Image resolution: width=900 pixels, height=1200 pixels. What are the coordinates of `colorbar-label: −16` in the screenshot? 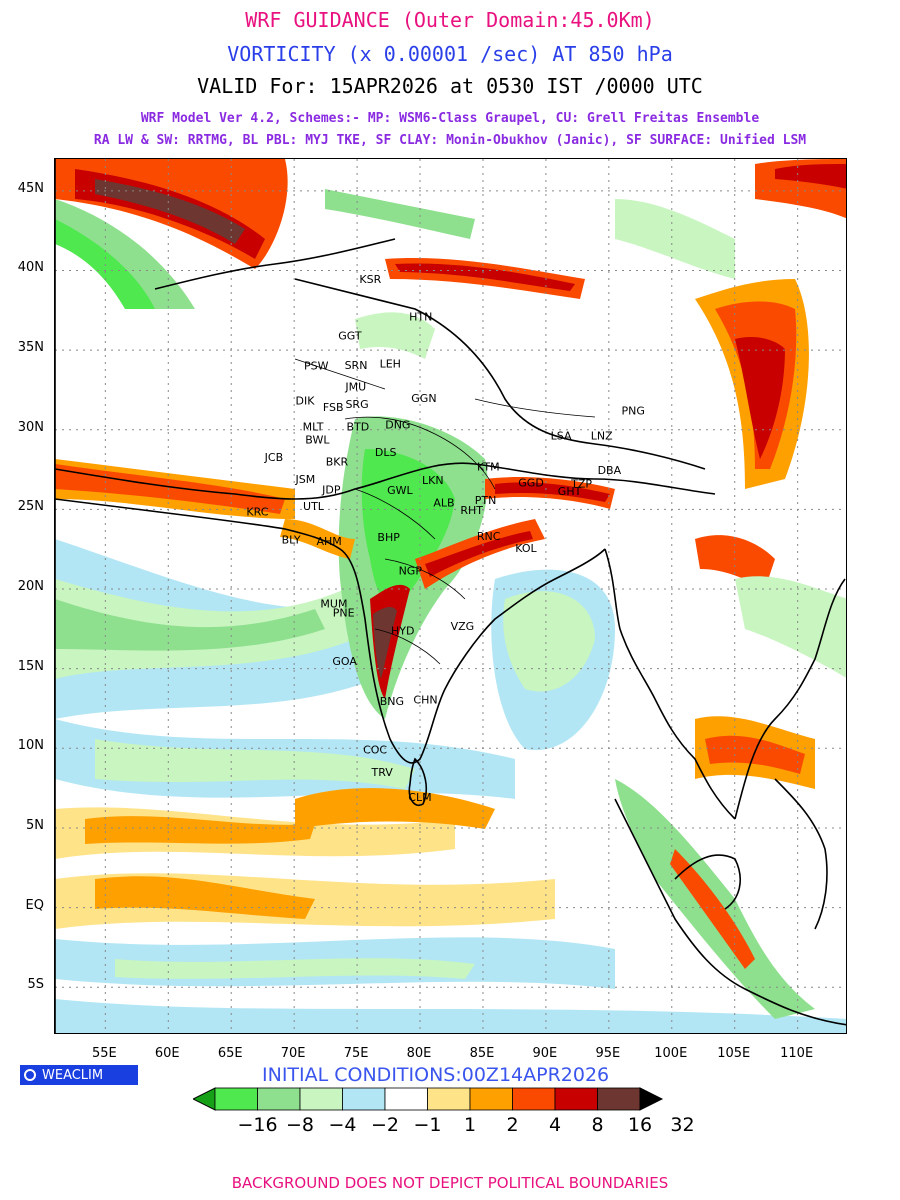 It's located at (257, 1125).